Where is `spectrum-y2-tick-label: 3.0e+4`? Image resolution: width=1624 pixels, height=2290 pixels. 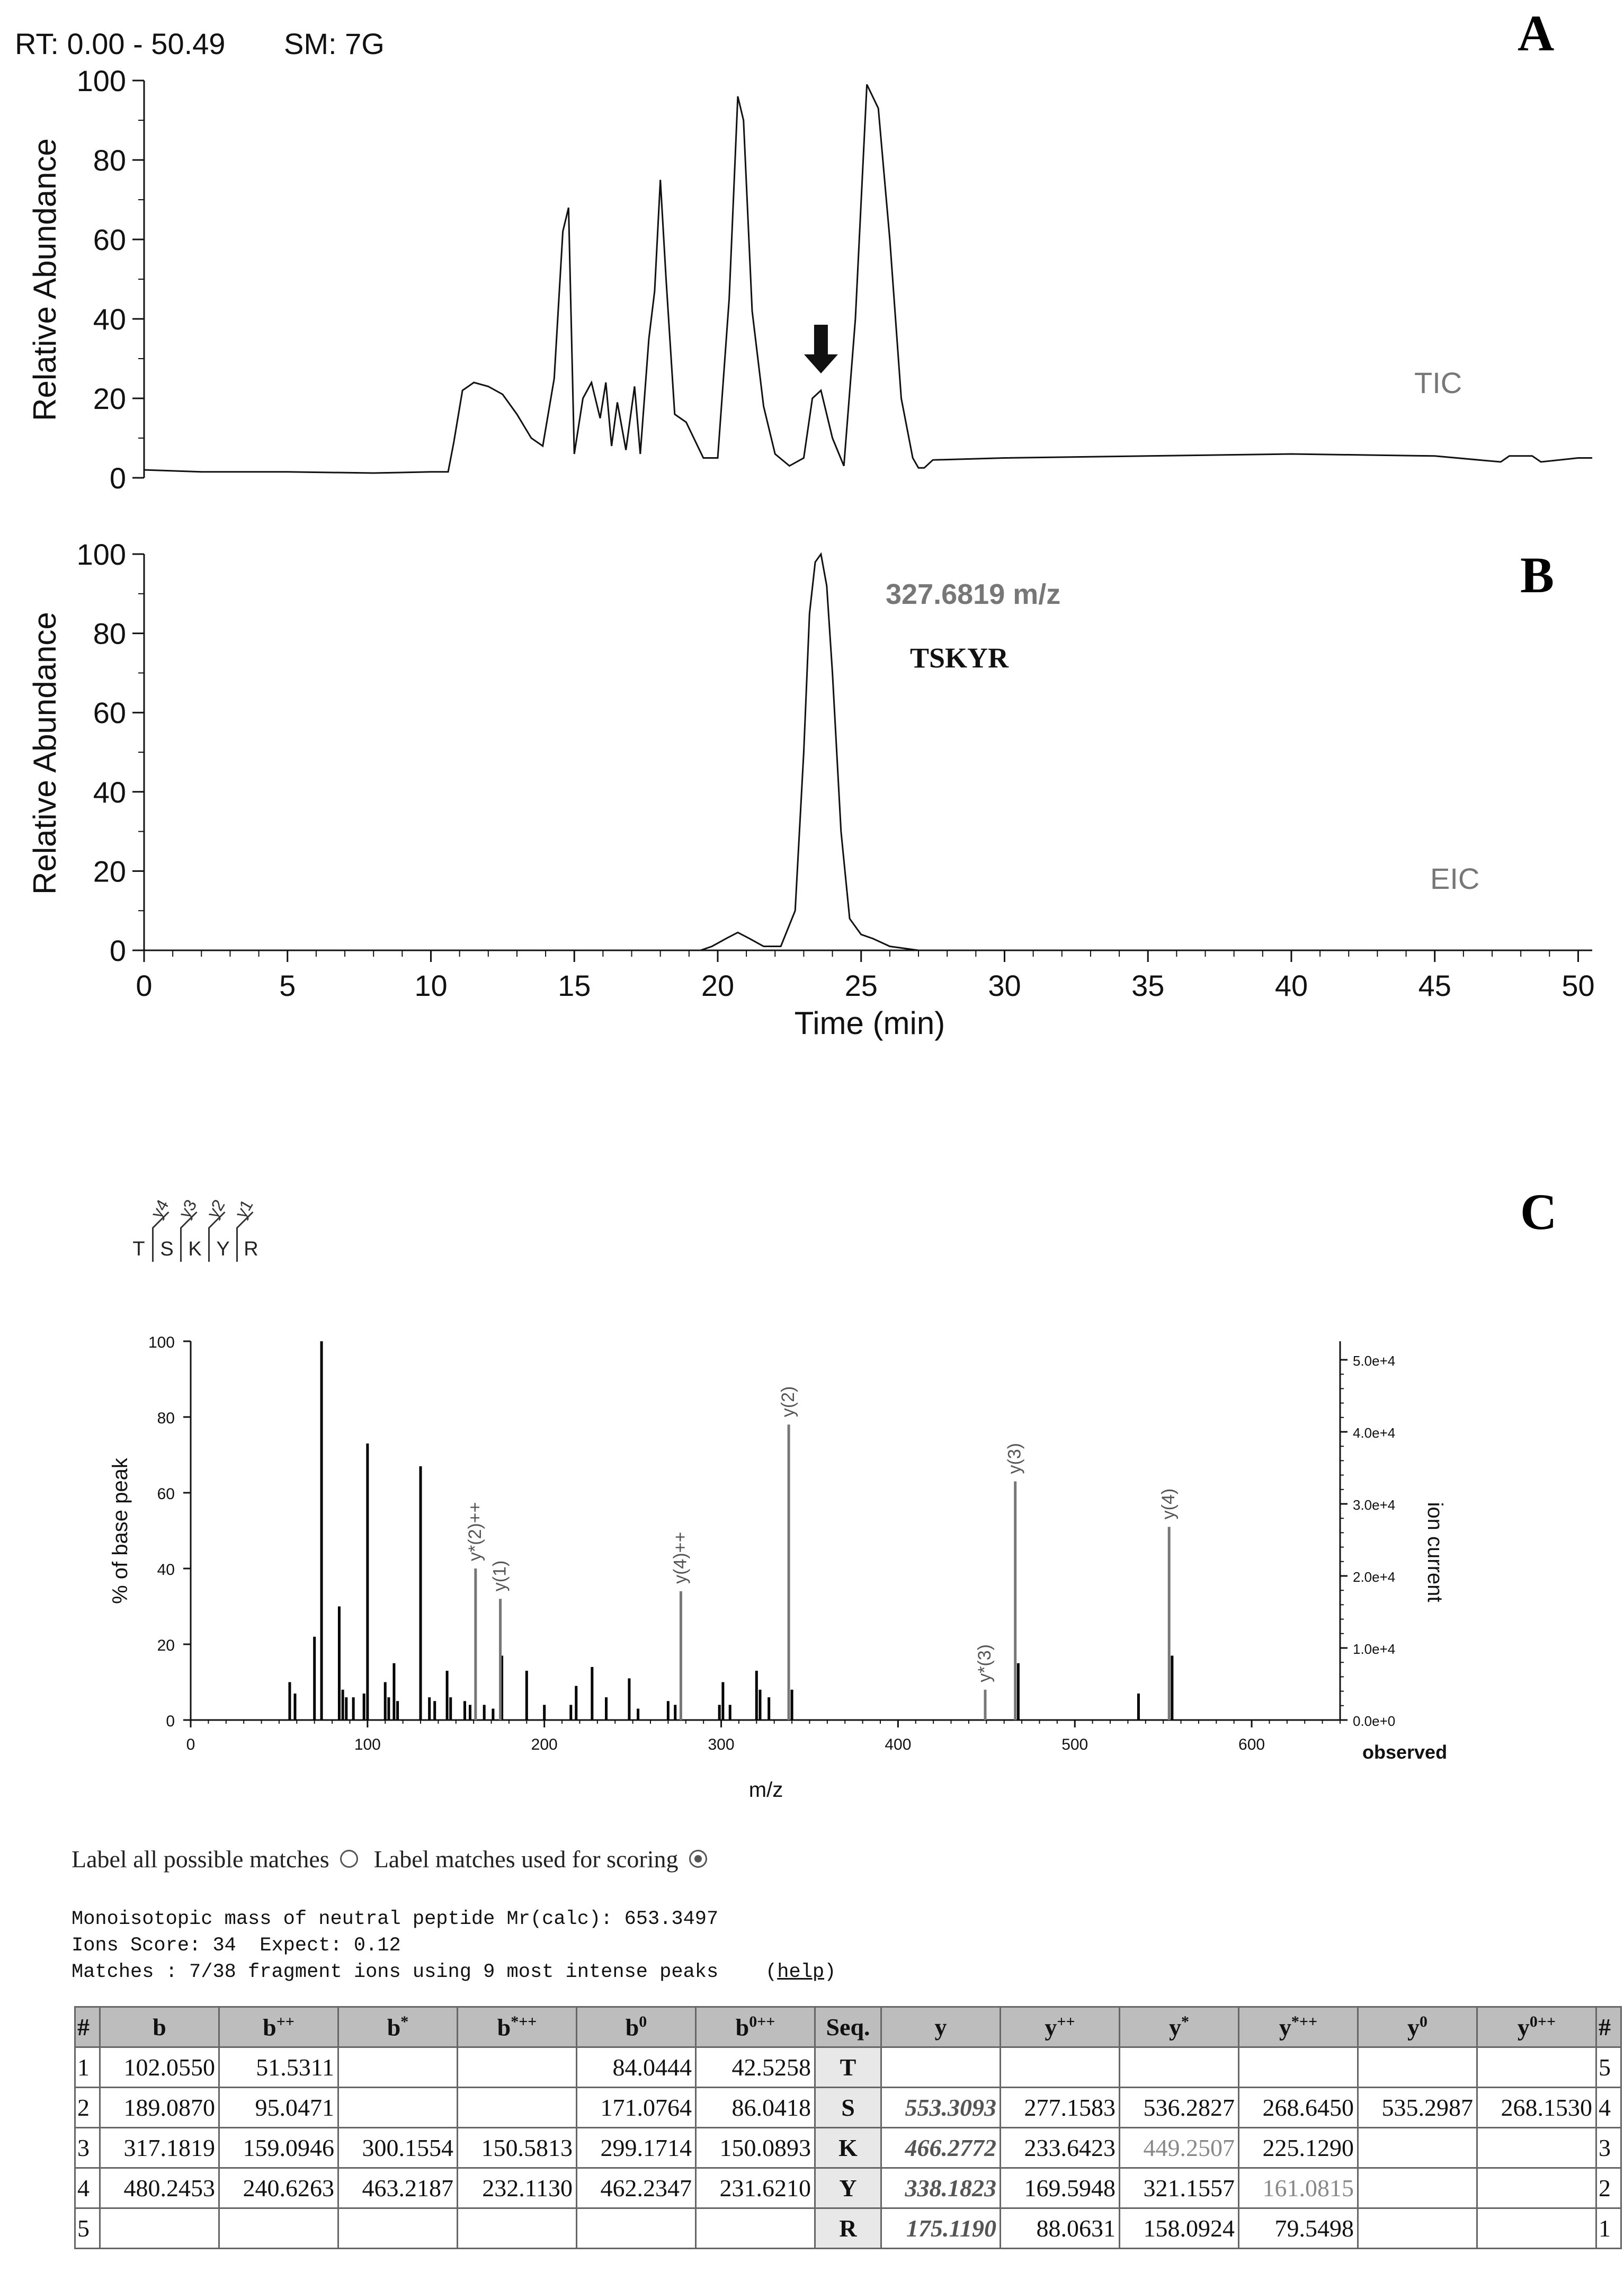
spectrum-y2-tick-label: 3.0e+4 is located at coordinates (1374, 1505).